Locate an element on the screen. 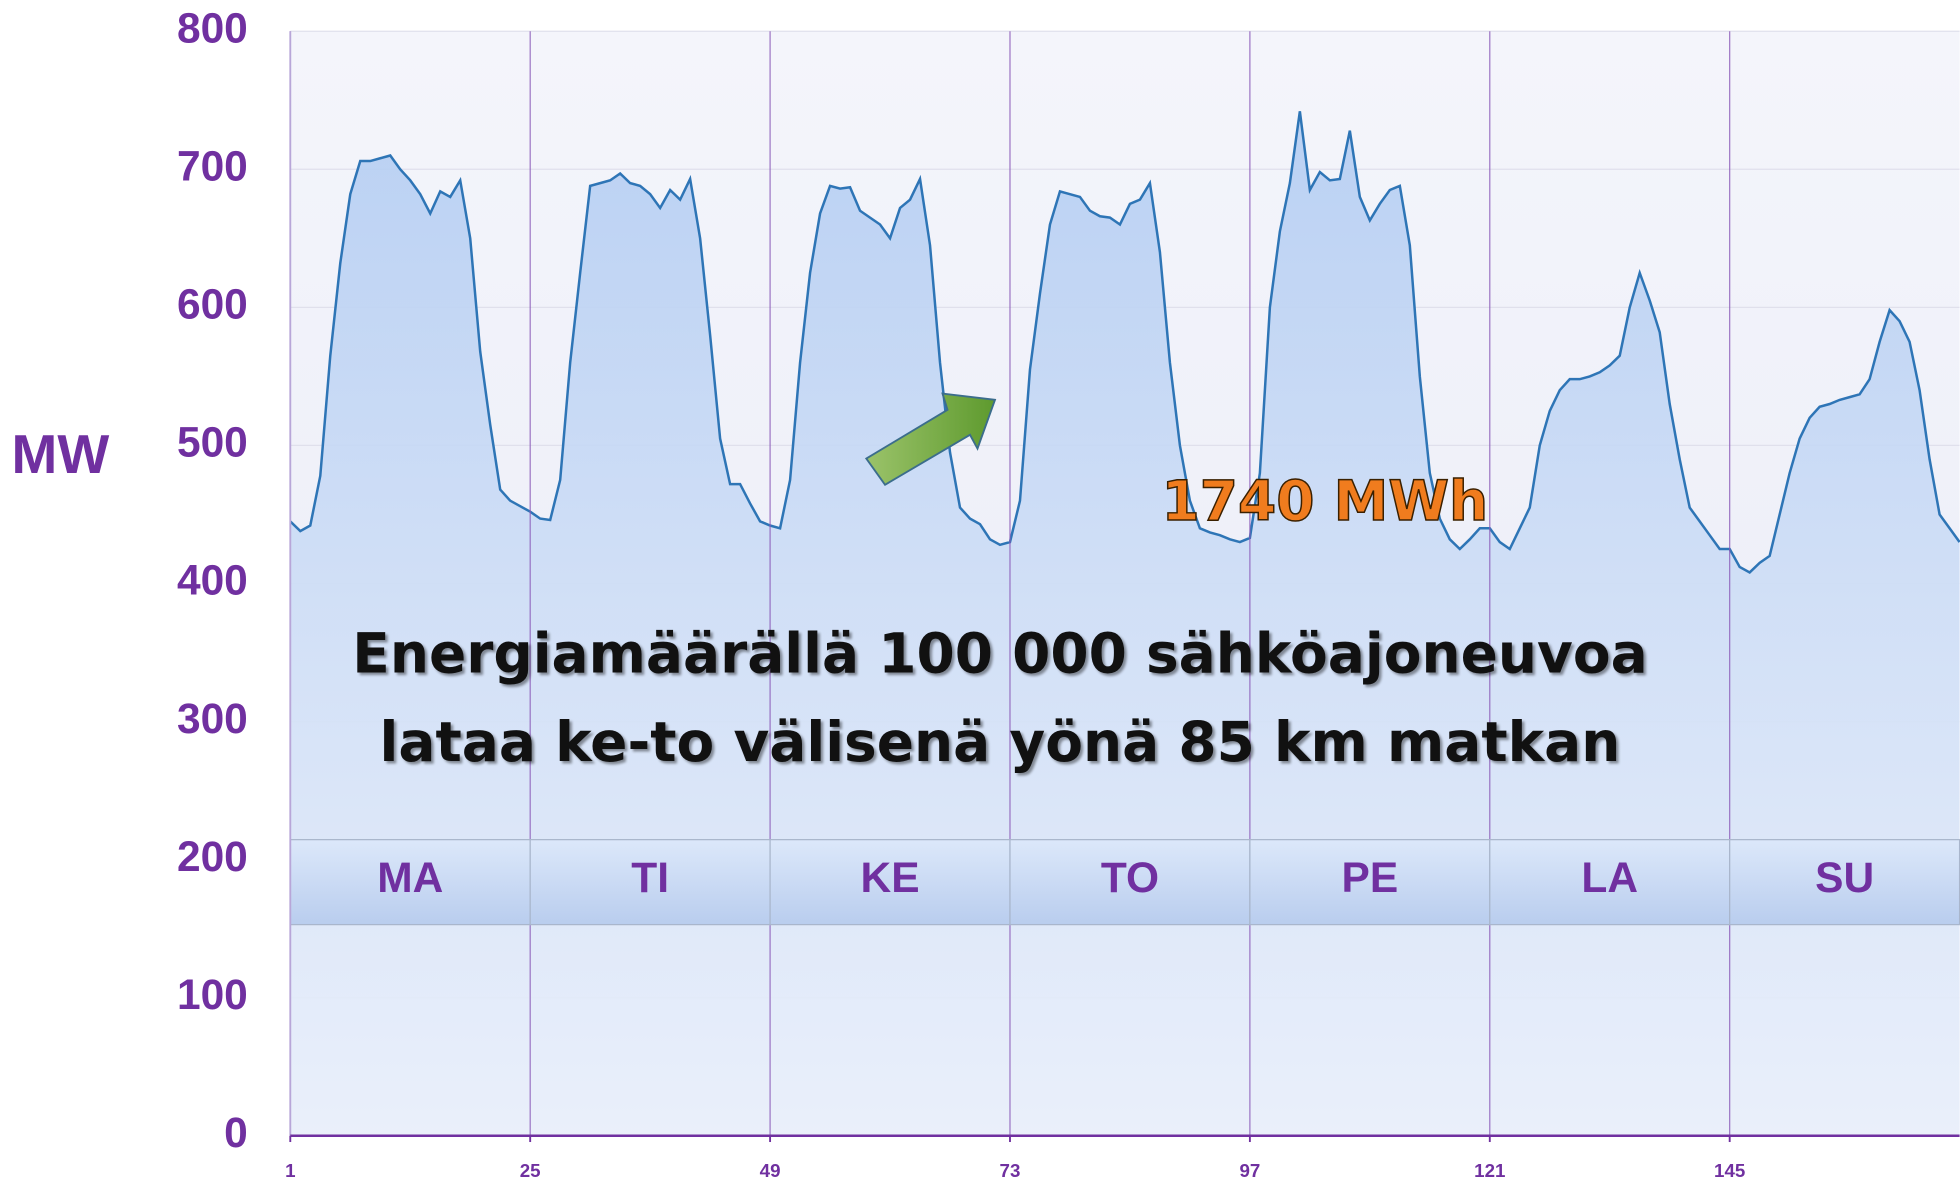 Image resolution: width=1960 pixels, height=1187 pixels. x-tick-label: 49 is located at coordinates (770, 1170).